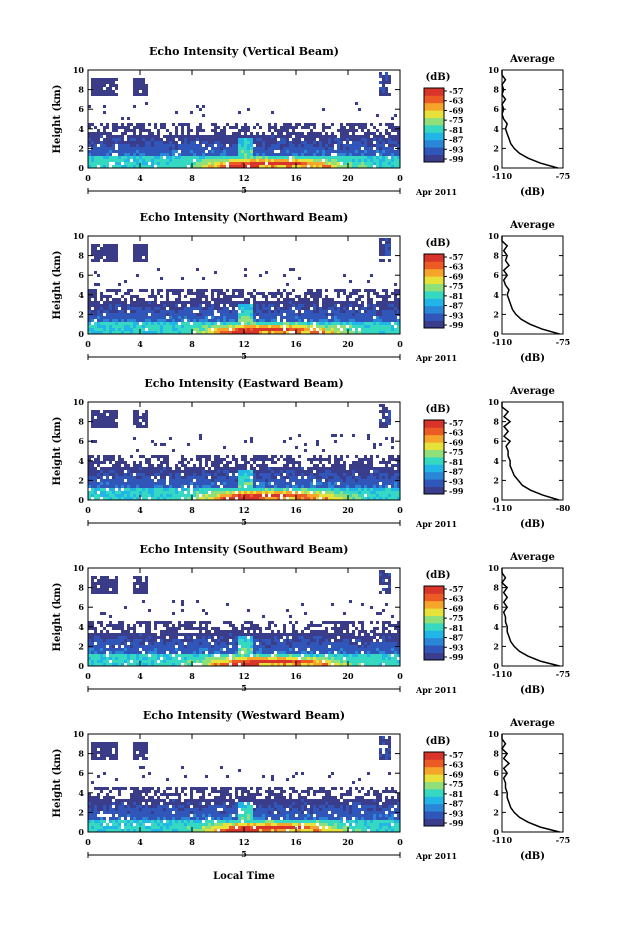  Describe the element at coordinates (456, 452) in the screenshot. I see `colorbar-tick-label: -75` at that location.